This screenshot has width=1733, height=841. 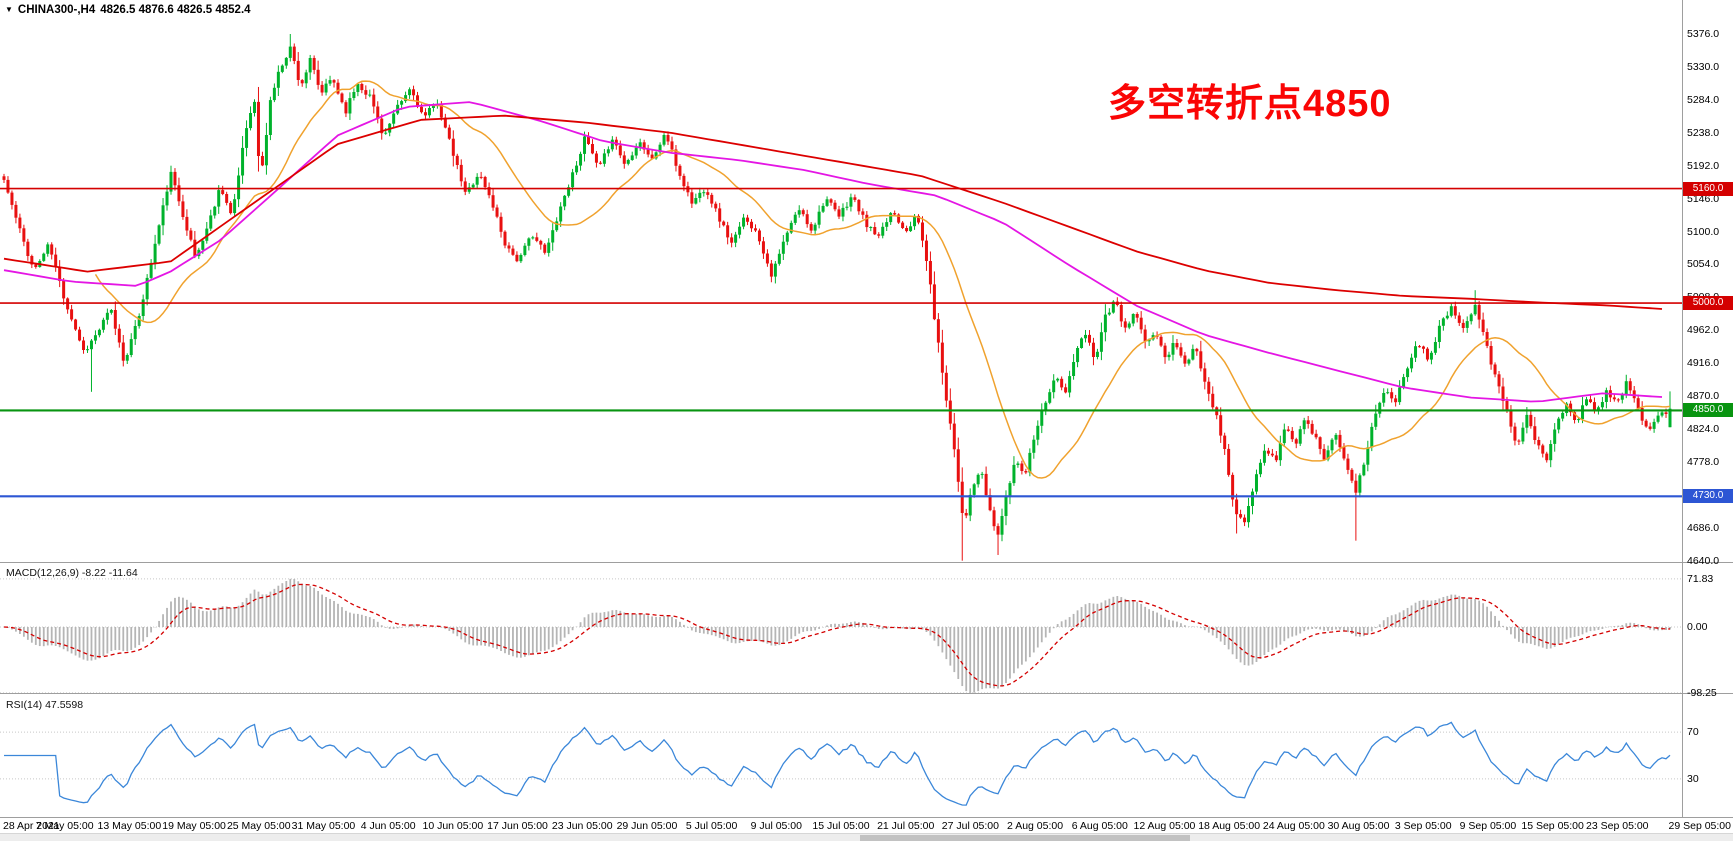 What do you see at coordinates (1703, 330) in the screenshot?
I see `price-axis-label: 4962.0` at bounding box center [1703, 330].